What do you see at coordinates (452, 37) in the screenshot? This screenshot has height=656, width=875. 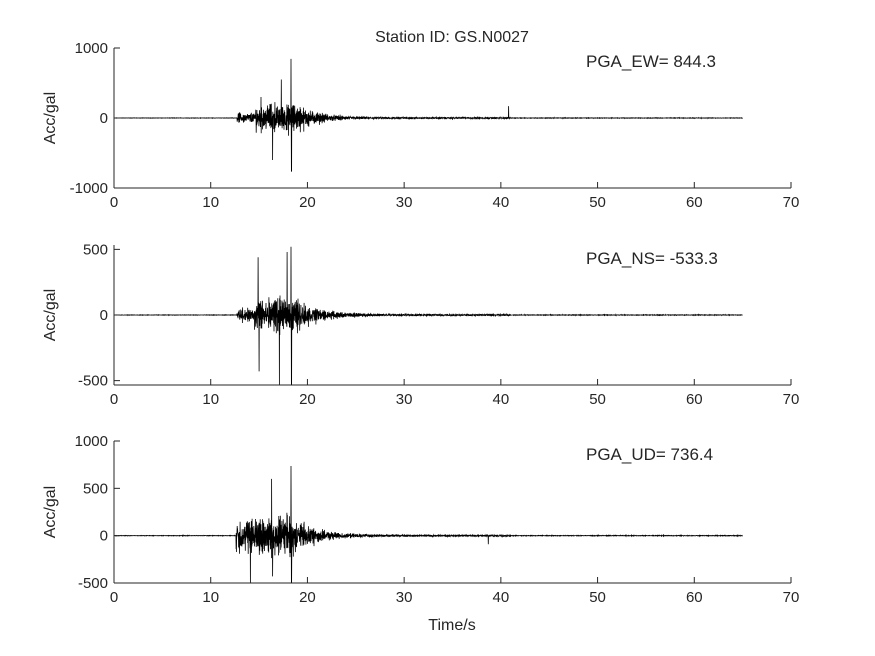 I see `chart-title: Station ID: GS.N0027` at bounding box center [452, 37].